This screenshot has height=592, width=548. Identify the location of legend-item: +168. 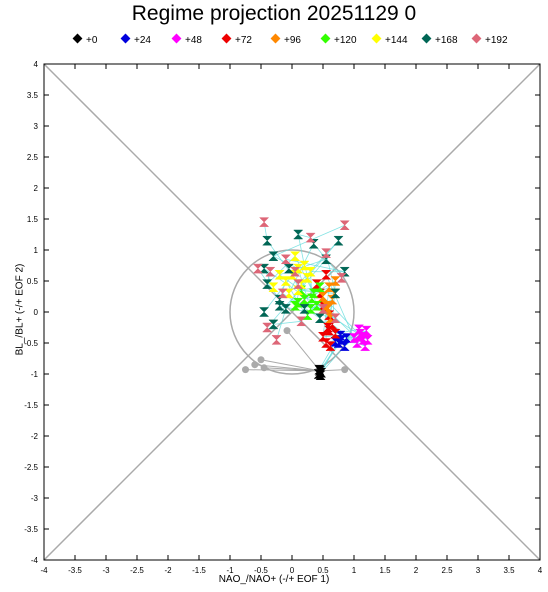
(439, 39).